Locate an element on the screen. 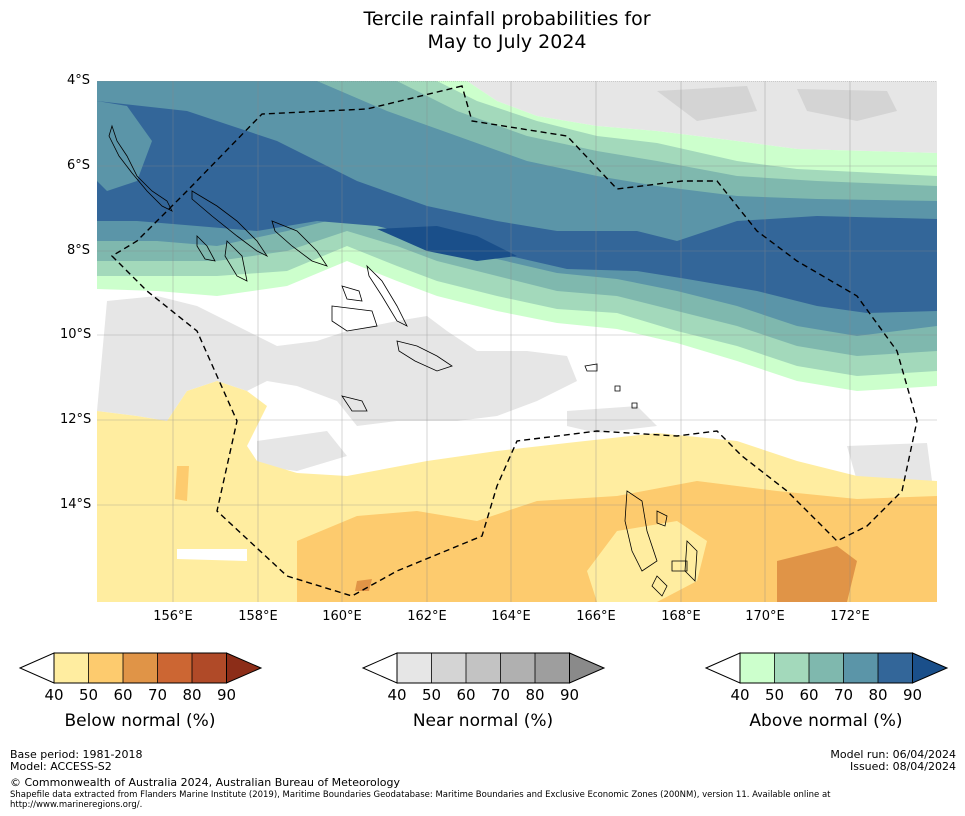  above-normal-west is located at coordinates (124, 146).